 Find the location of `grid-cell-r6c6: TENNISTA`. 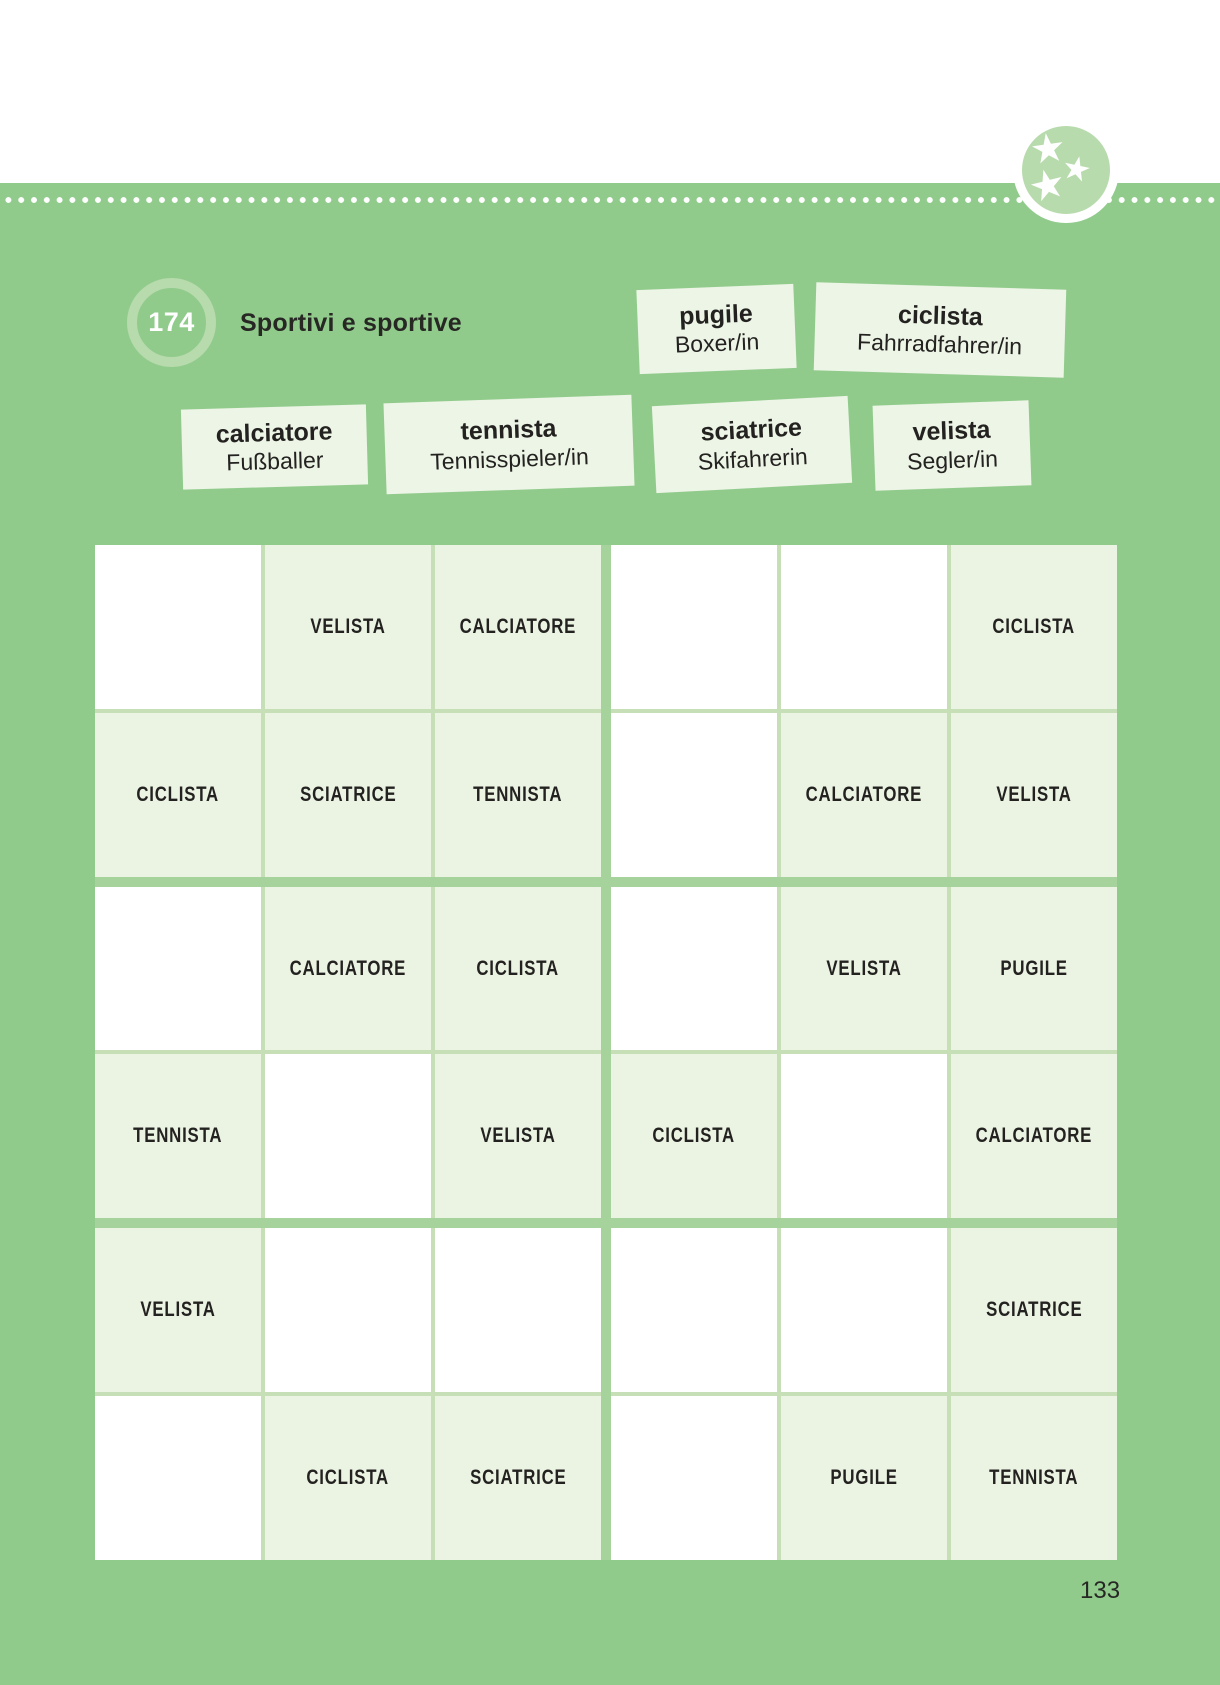

grid-cell-r6c6: TENNISTA is located at coordinates (1034, 1478).